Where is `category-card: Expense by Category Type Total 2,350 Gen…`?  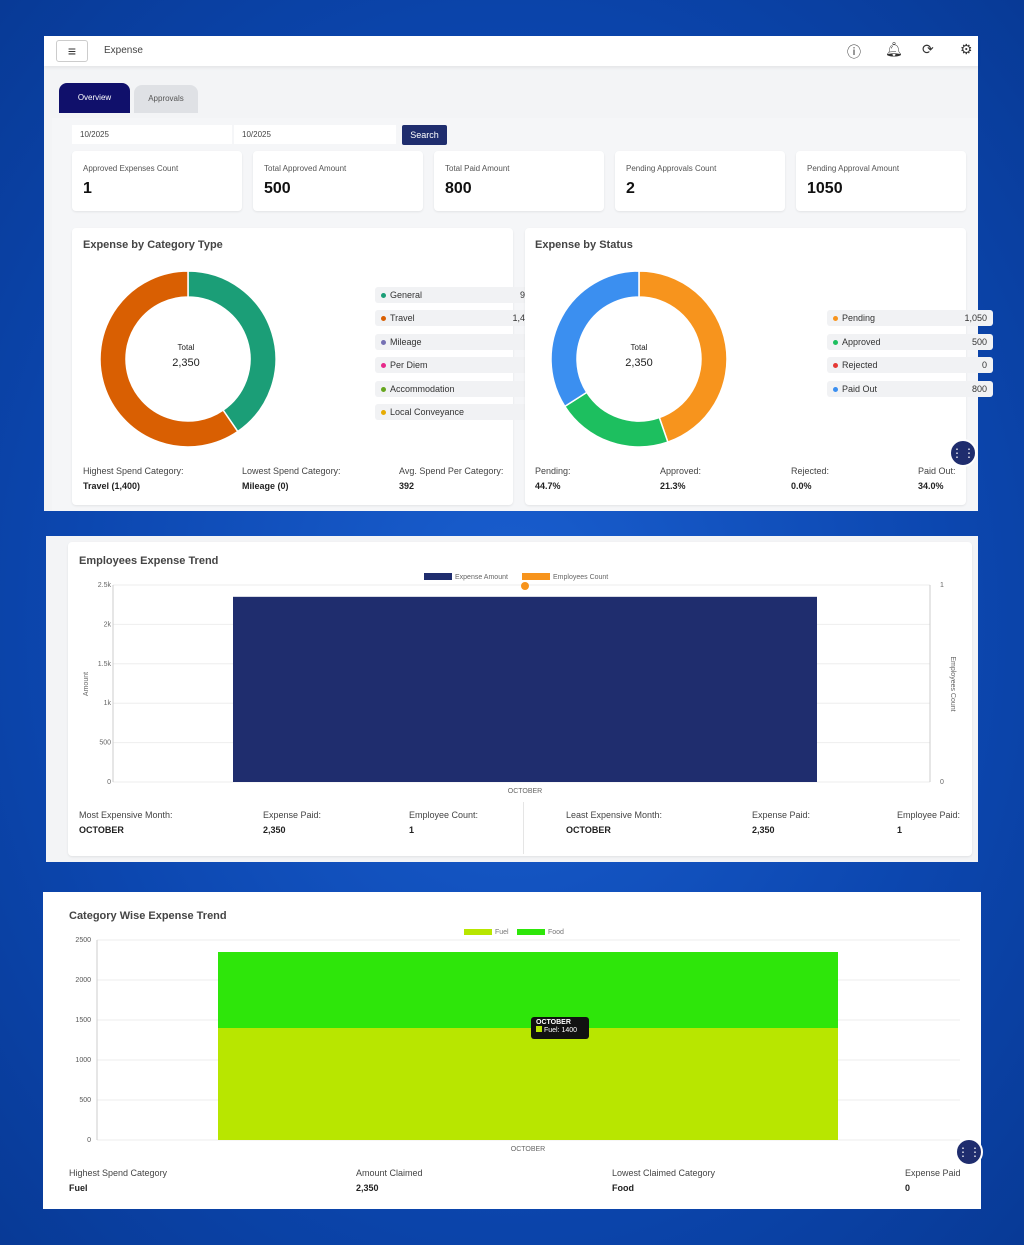
category-card: Expense by Category Type Total 2,350 Gen… is located at coordinates (306, 366).